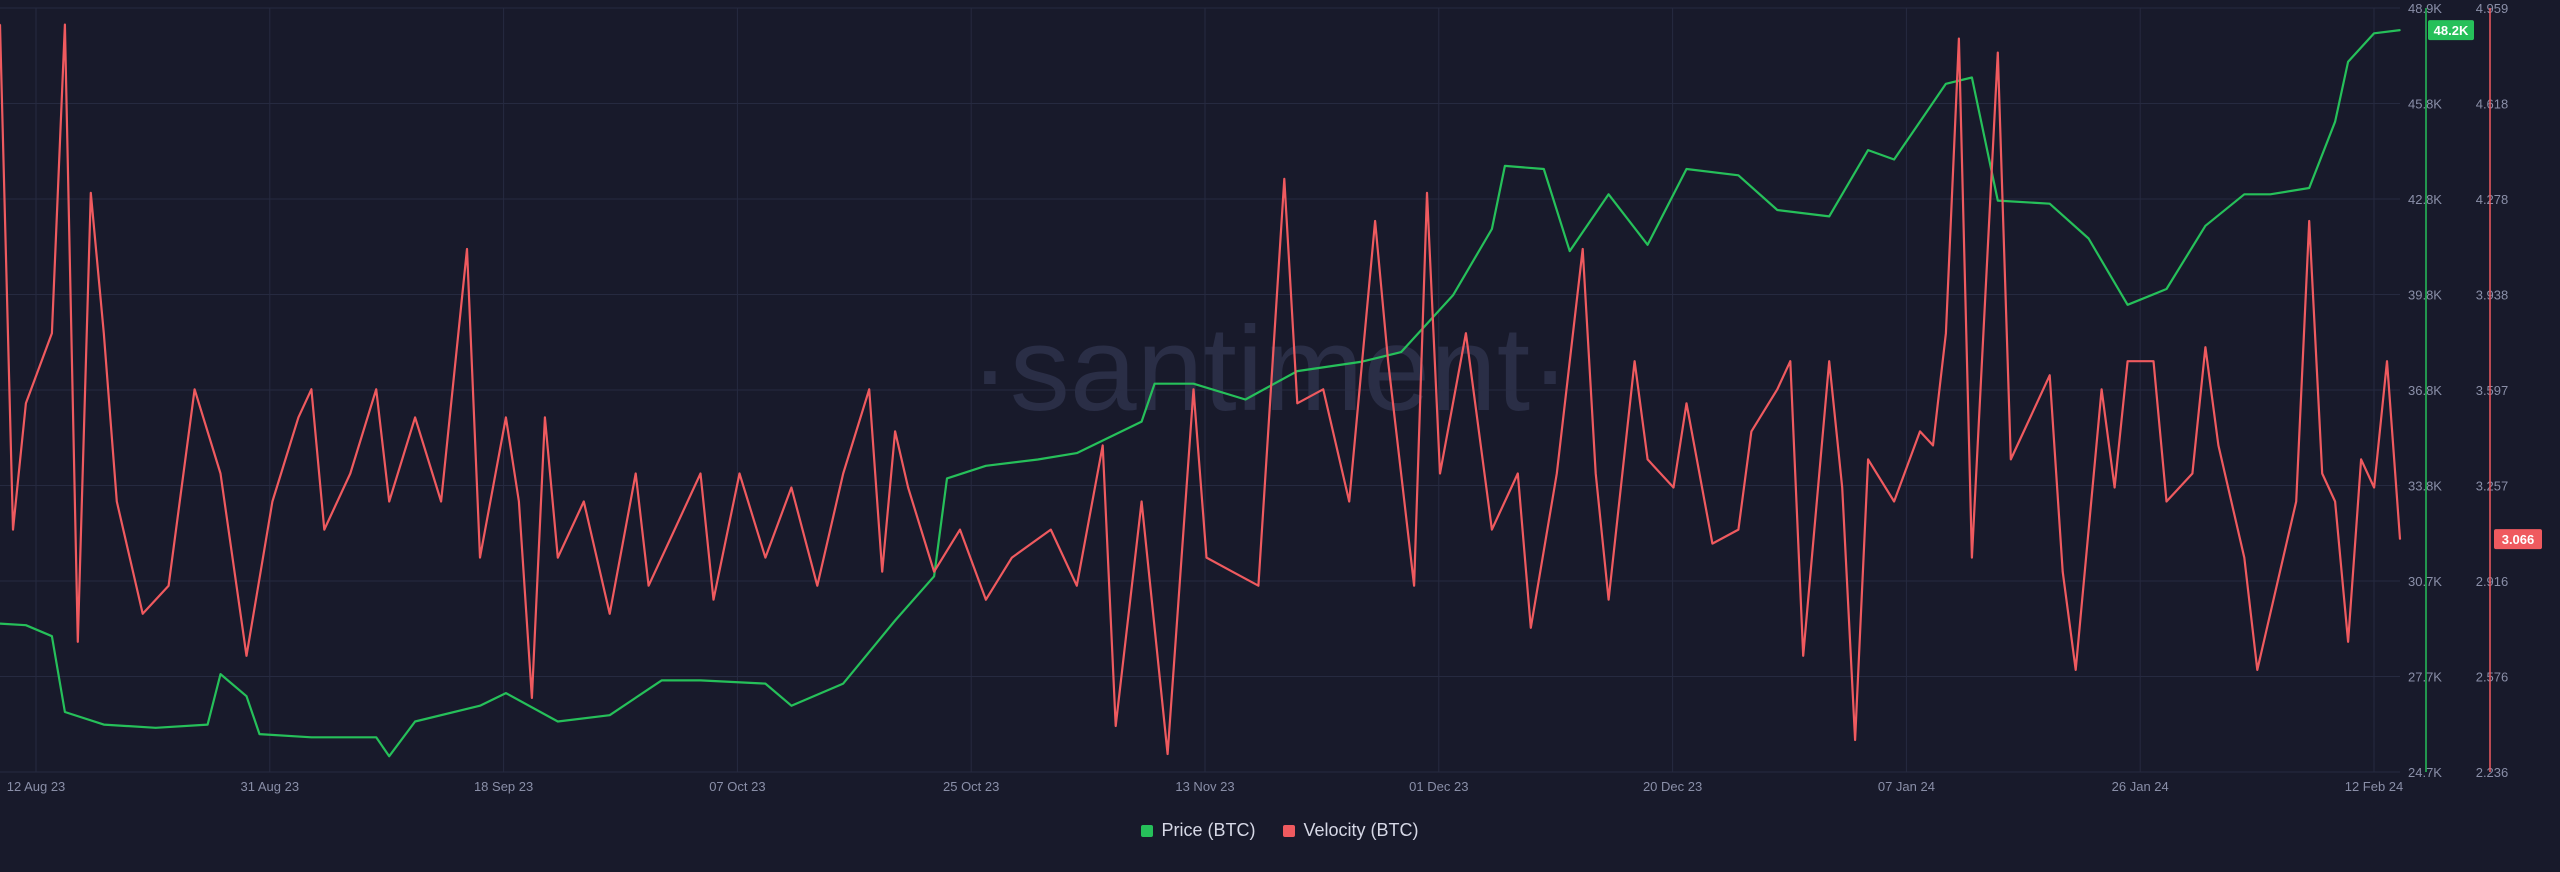  I want to click on x-axis-tick-label: 31 Aug 23, so click(270, 786).